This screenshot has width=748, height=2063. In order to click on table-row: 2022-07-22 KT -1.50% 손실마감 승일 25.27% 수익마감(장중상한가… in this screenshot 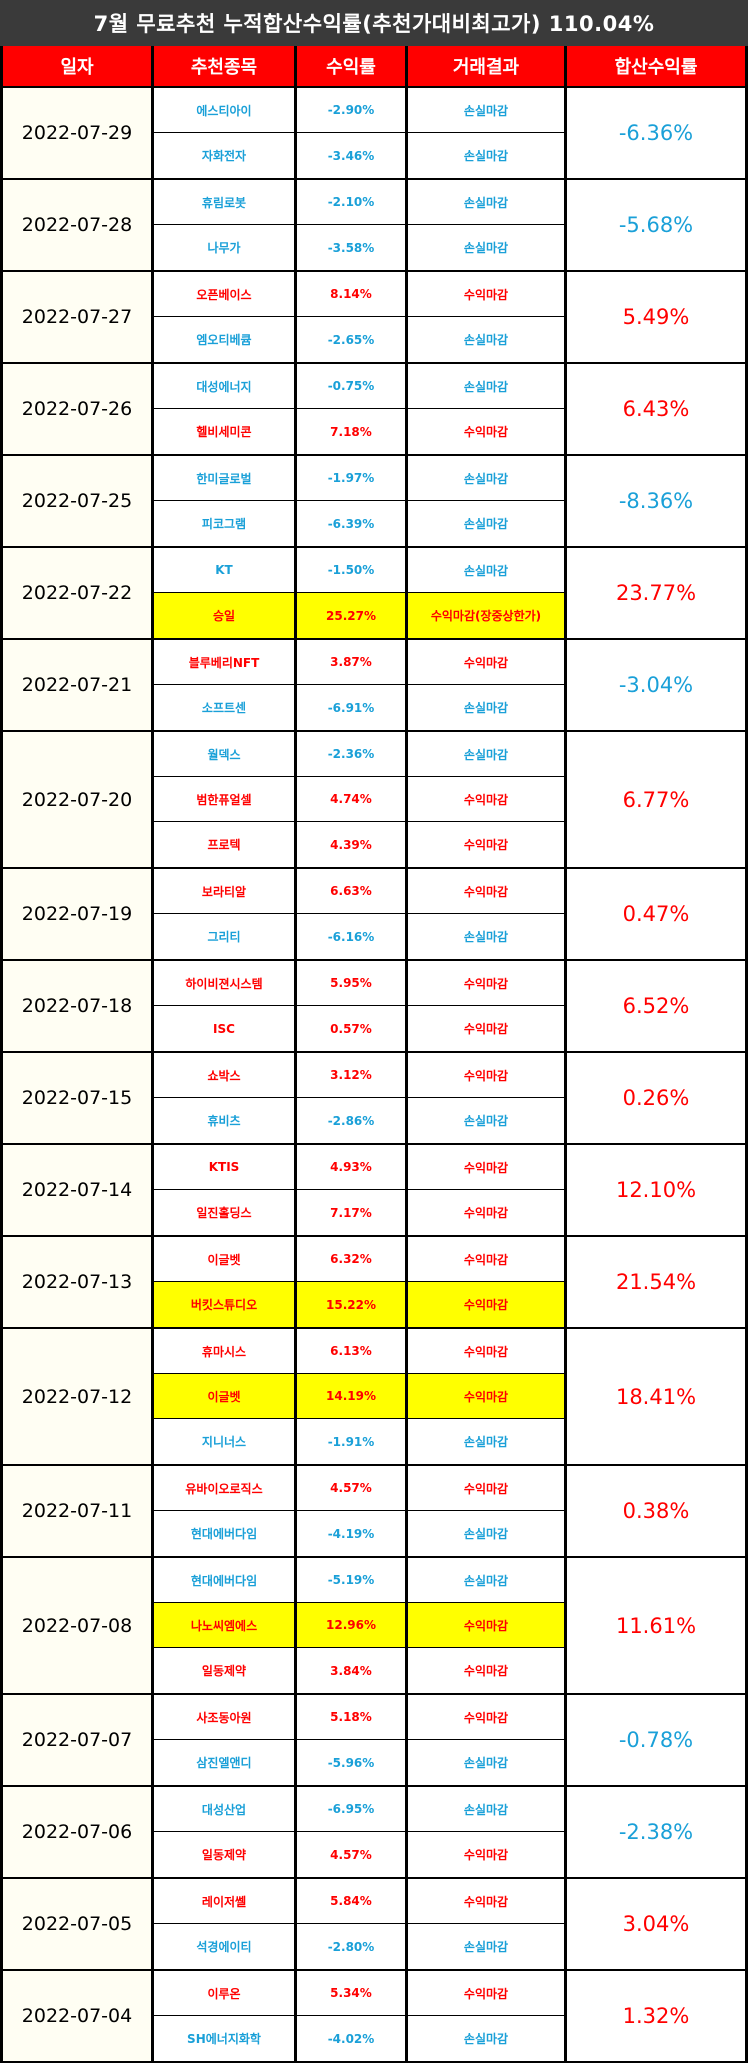, I will do `click(374, 594)`.